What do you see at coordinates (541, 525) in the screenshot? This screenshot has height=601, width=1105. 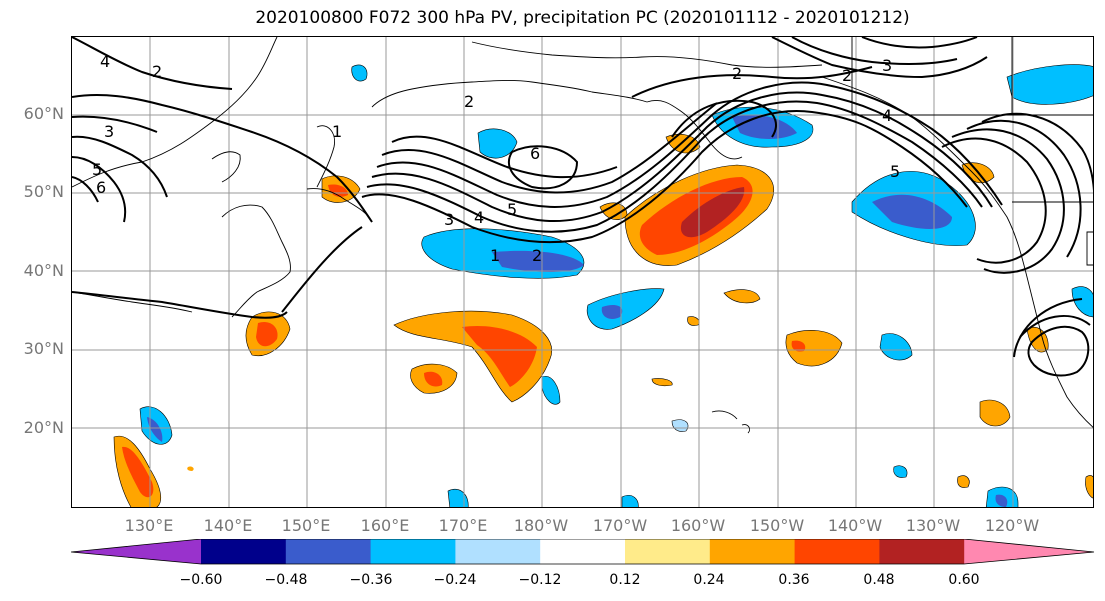 I see `lon-label: 180°W` at bounding box center [541, 525].